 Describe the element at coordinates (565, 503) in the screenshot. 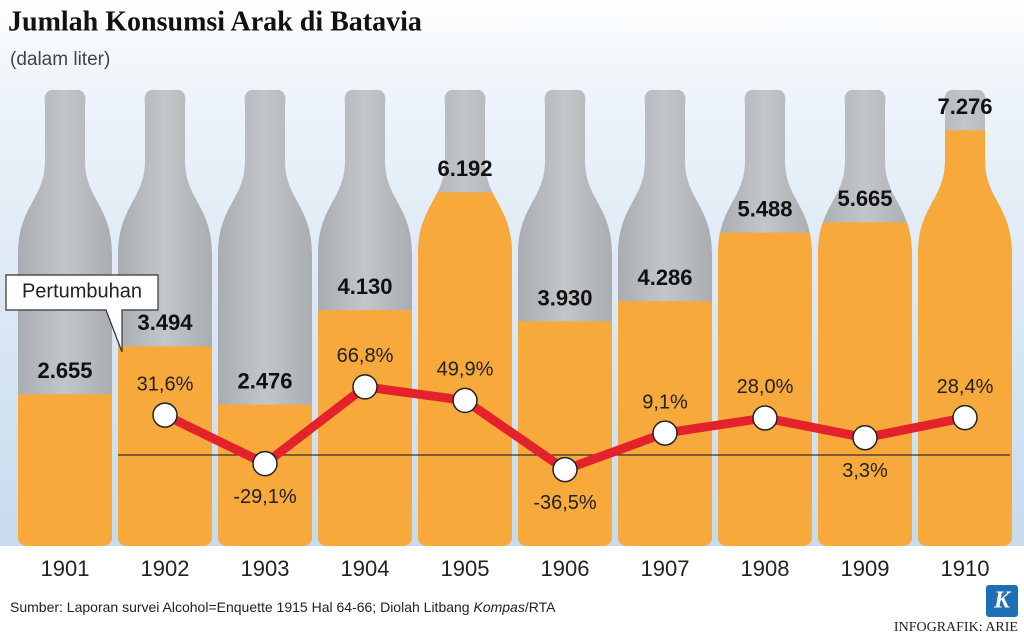

I see `growth-label: -36,5%` at that location.